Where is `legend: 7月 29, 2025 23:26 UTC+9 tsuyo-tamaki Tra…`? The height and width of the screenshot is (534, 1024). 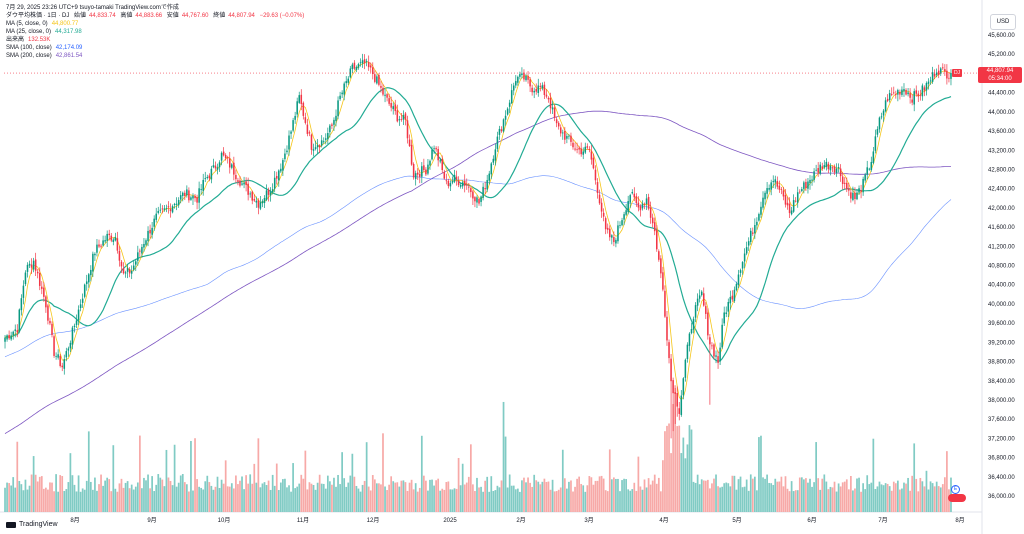 legend: 7月 29, 2025 23:26 UTC+9 tsuyo-tamaki Tra… is located at coordinates (156, 32).